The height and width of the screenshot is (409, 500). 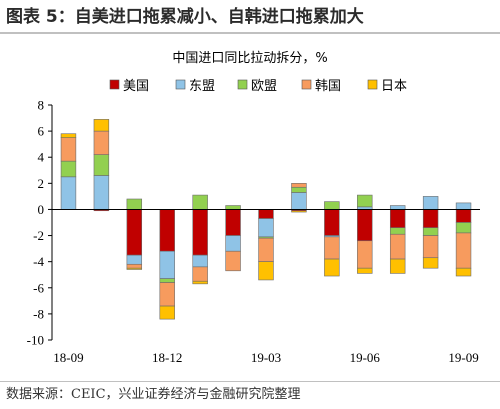 I want to click on x-tick-label-0: 18-09, so click(x=68, y=357).